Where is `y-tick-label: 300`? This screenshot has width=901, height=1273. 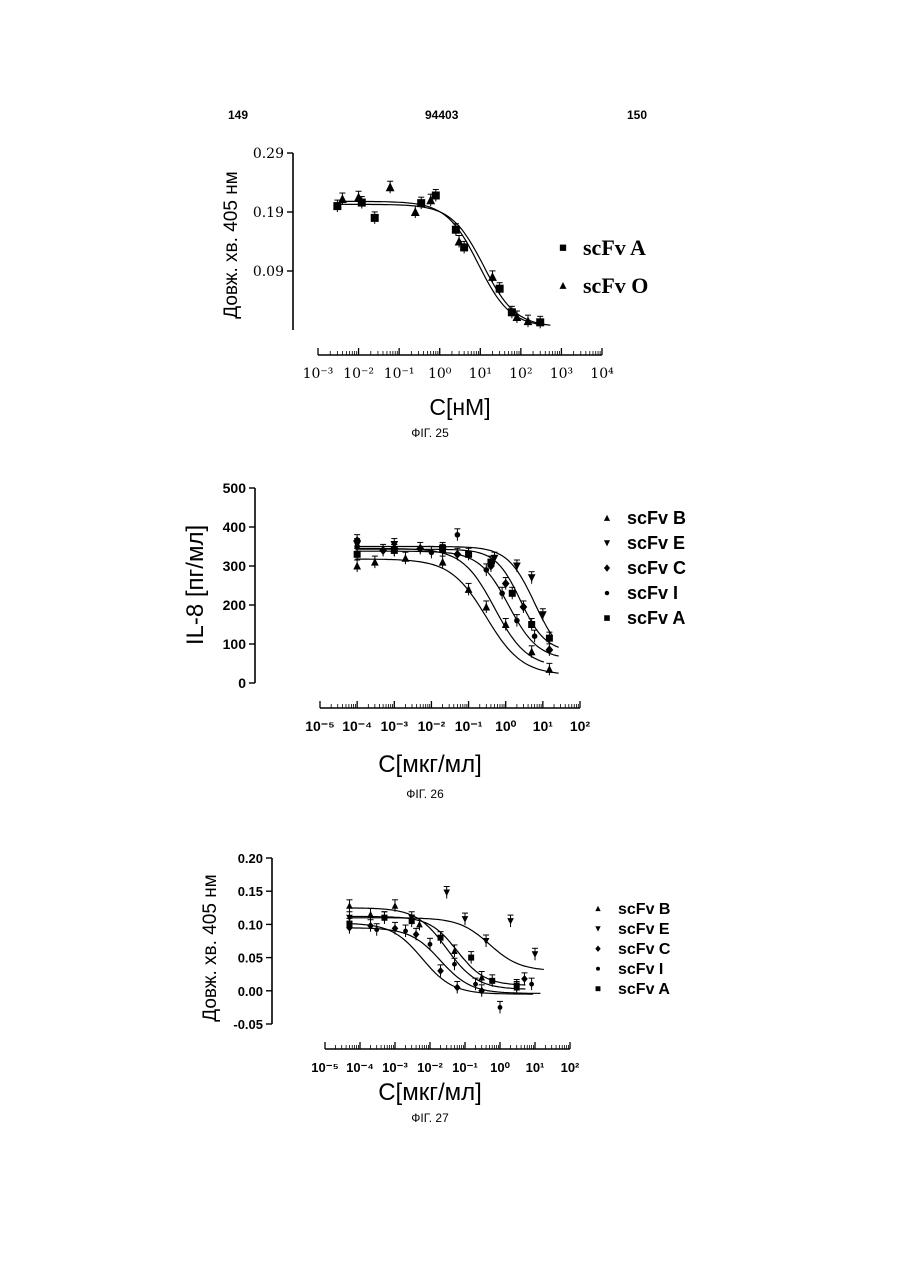 y-tick-label: 300 is located at coordinates (235, 566).